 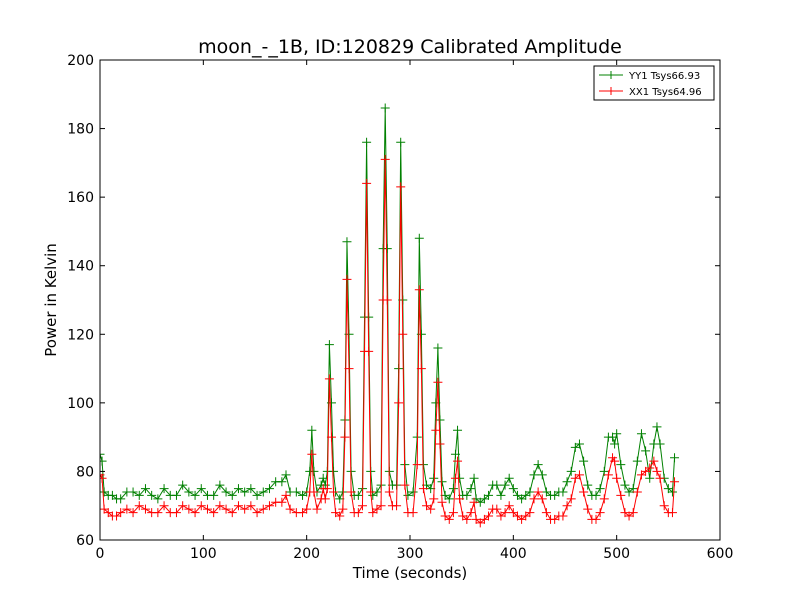 What do you see at coordinates (80, 404) in the screenshot?
I see `y-tick-label: 100` at bounding box center [80, 404].